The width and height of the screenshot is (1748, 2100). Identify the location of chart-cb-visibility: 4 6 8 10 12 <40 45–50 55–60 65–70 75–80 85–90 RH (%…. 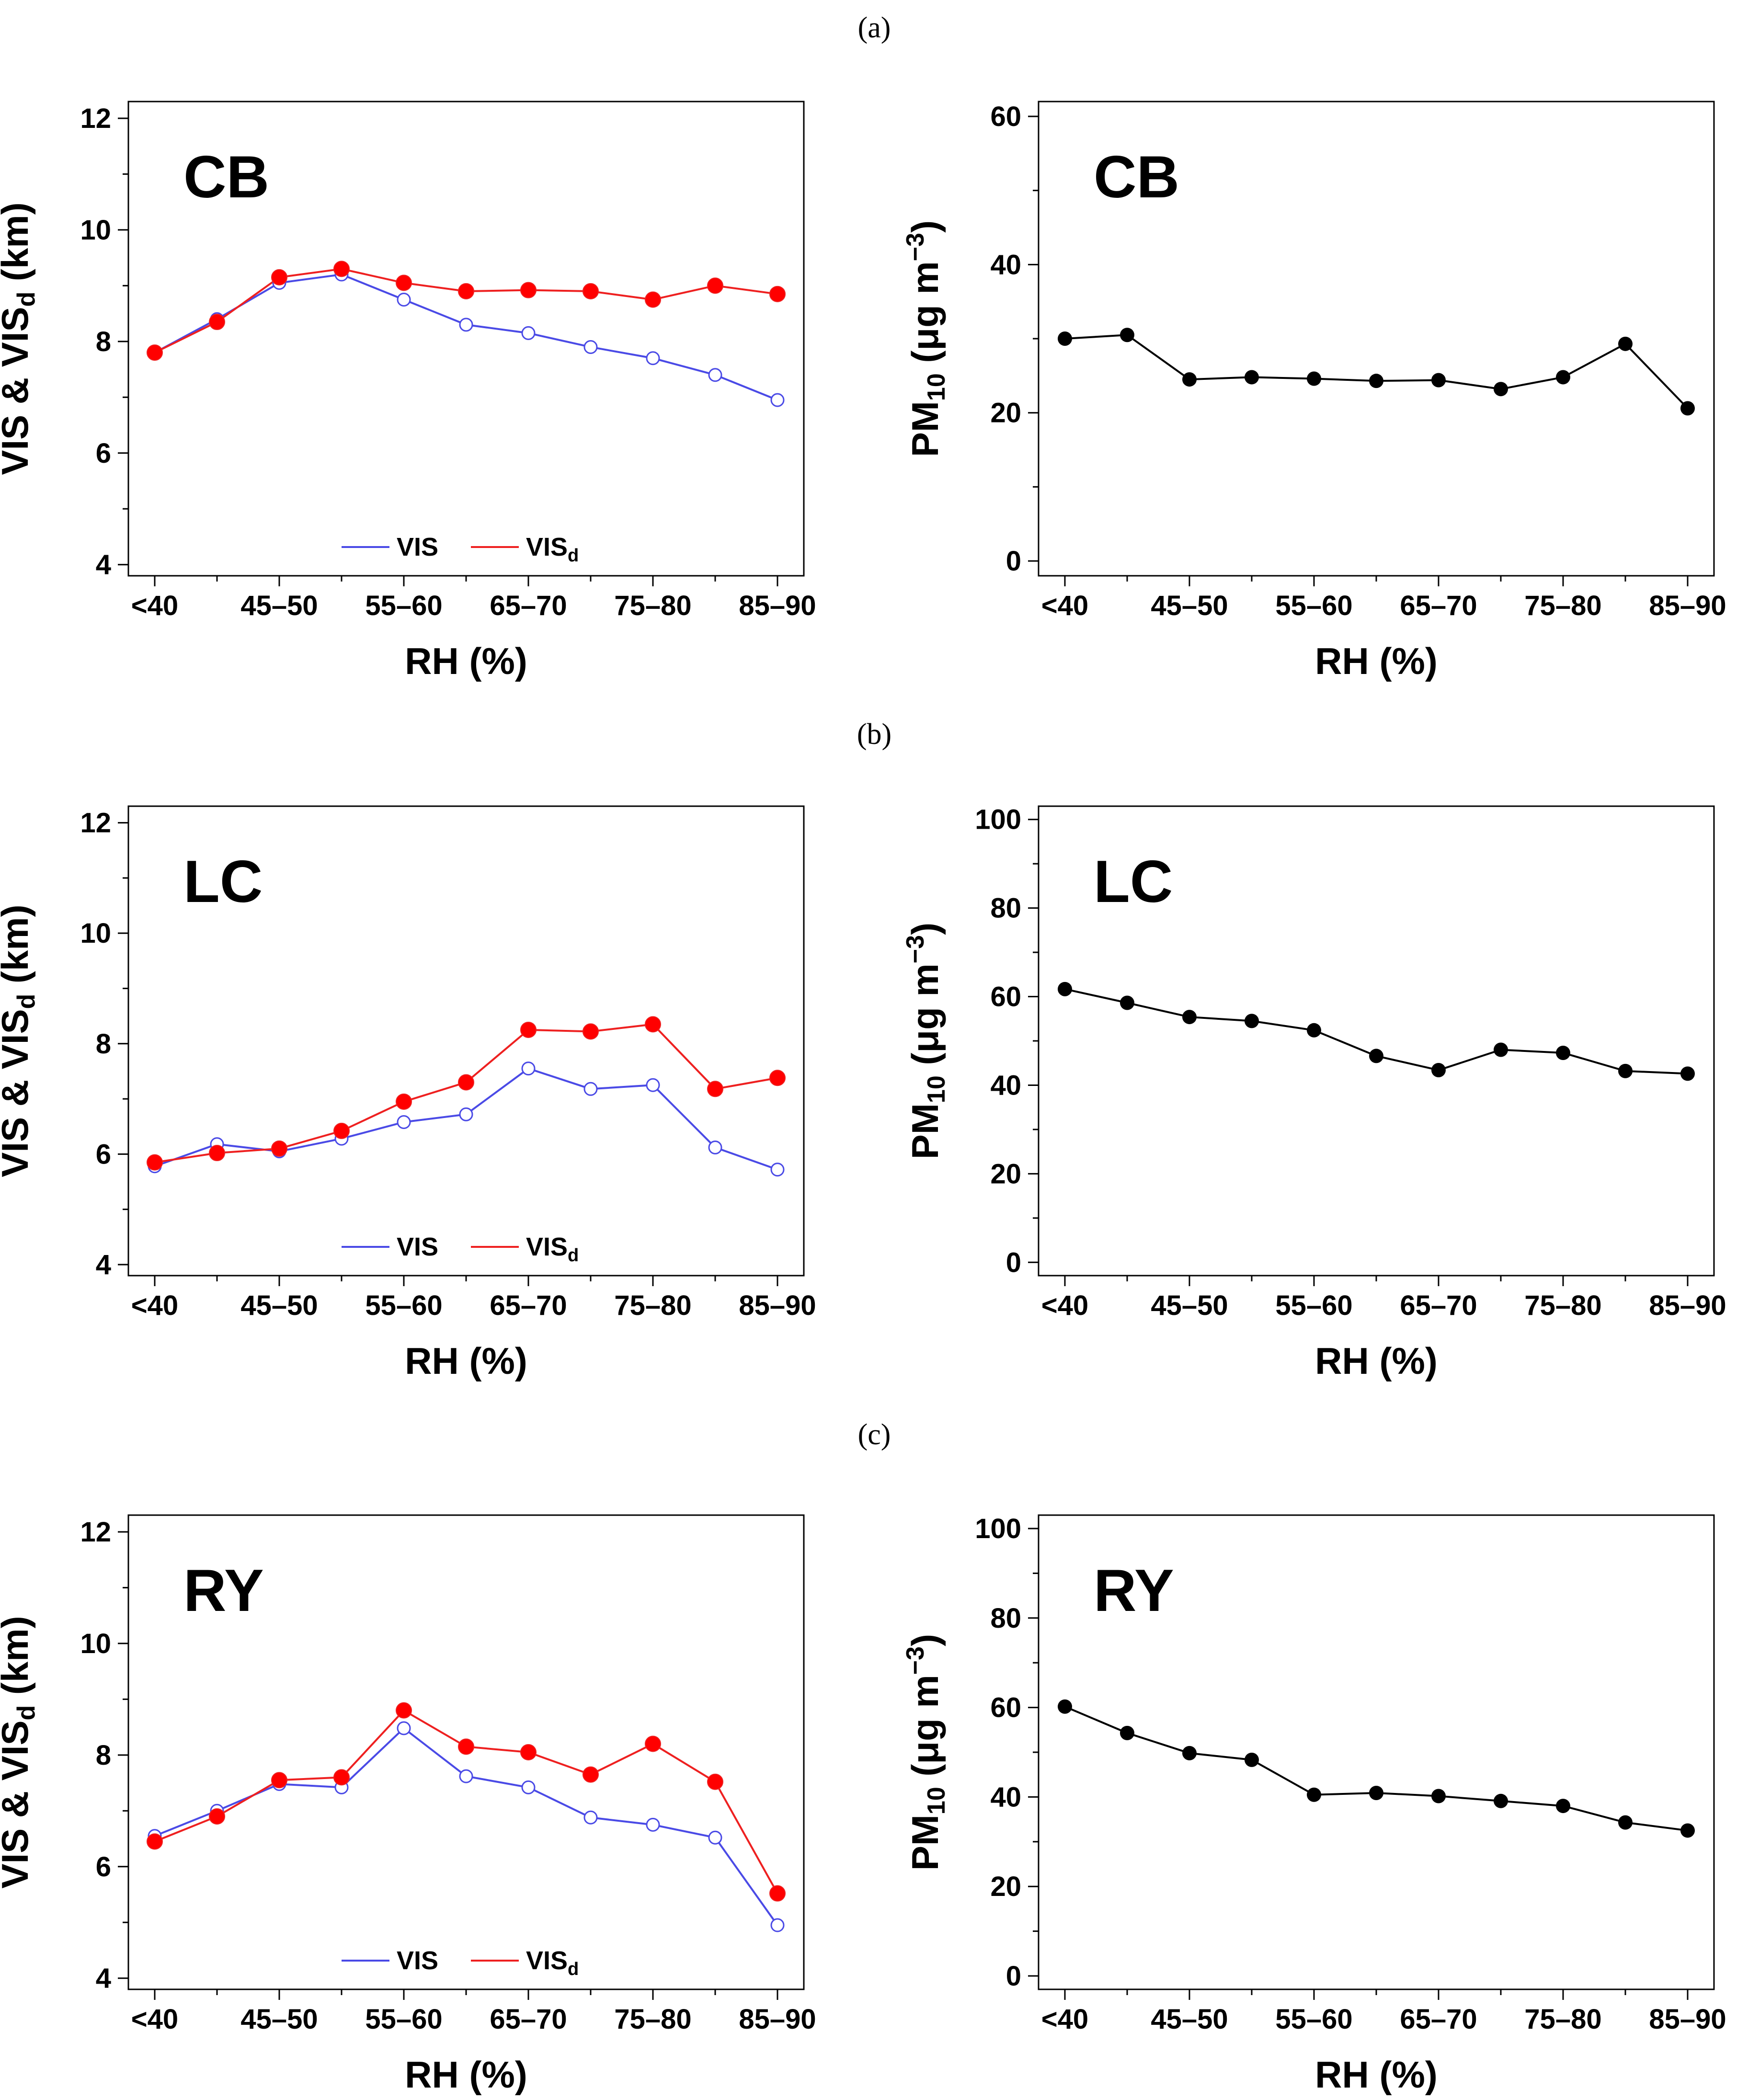
(408, 391).